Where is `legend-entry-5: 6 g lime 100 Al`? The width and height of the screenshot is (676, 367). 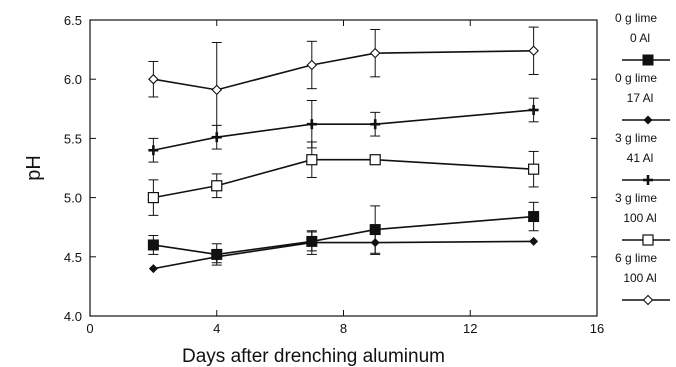 legend-entry-5: 6 g lime 100 Al is located at coordinates (642, 278).